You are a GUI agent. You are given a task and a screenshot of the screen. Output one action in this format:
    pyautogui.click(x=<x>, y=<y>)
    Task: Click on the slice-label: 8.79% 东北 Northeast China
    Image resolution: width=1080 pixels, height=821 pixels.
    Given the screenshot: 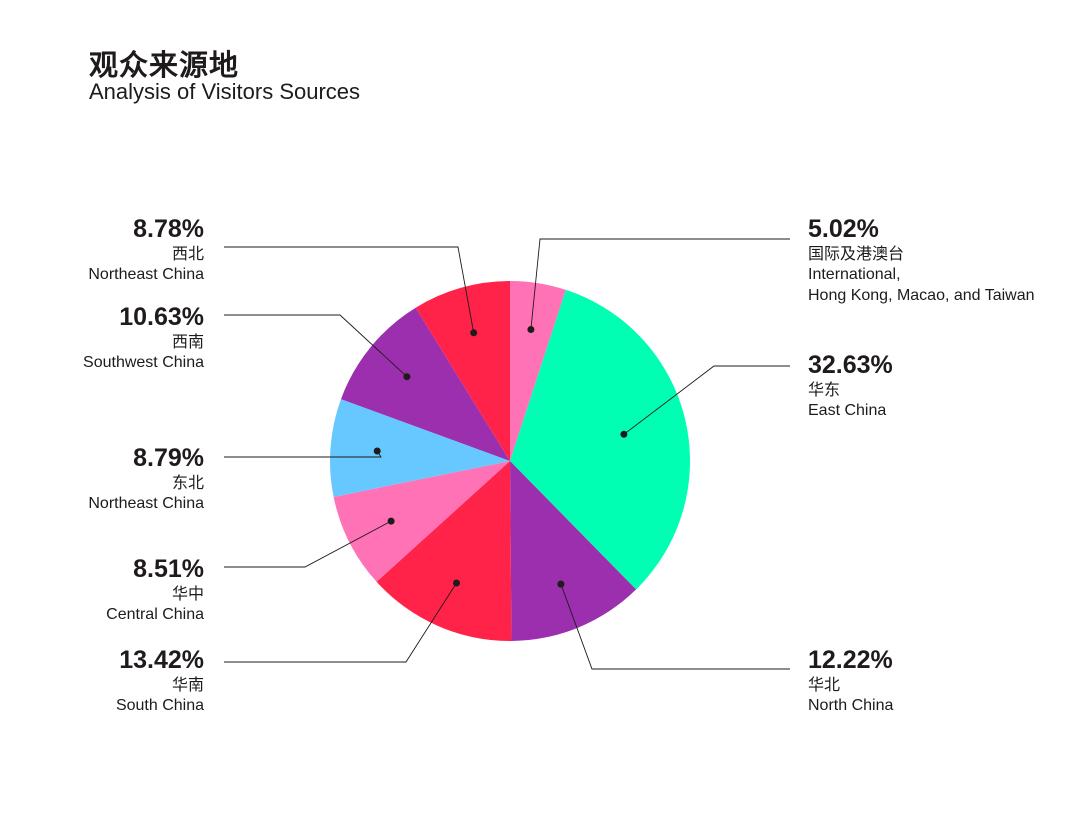 What is the action you would take?
    pyautogui.click(x=102, y=479)
    